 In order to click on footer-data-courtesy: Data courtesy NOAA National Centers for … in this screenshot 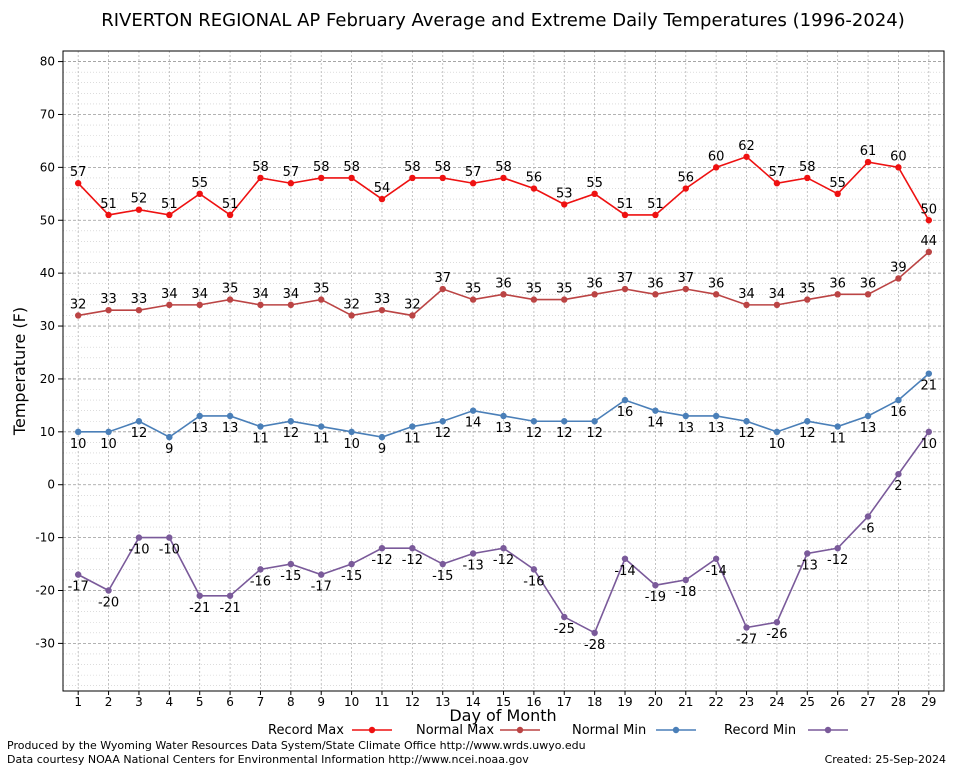, I will do `click(268, 759)`.